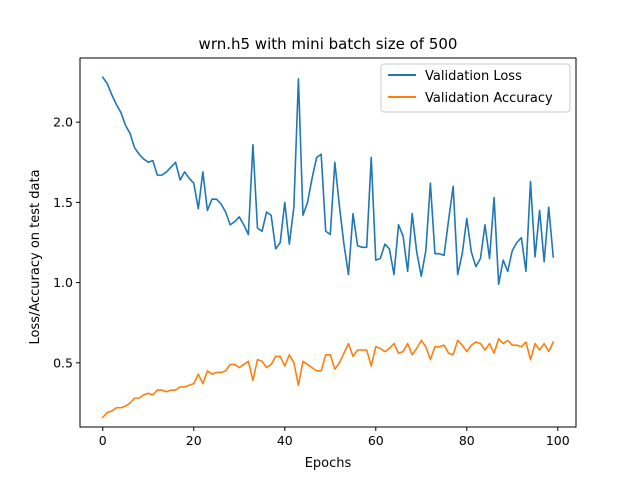 This screenshot has height=480, width=640. Describe the element at coordinates (285, 440) in the screenshot. I see `x-tick-label: 40` at that location.